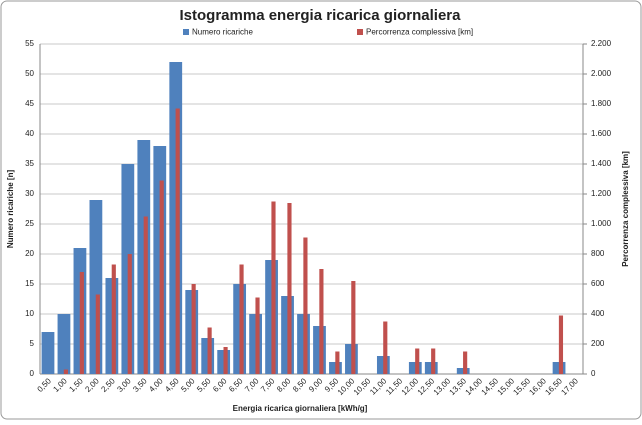 Image resolution: width=642 pixels, height=425 pixels. Describe the element at coordinates (222, 32) in the screenshot. I see `legend-label: Numero ricariche` at that location.